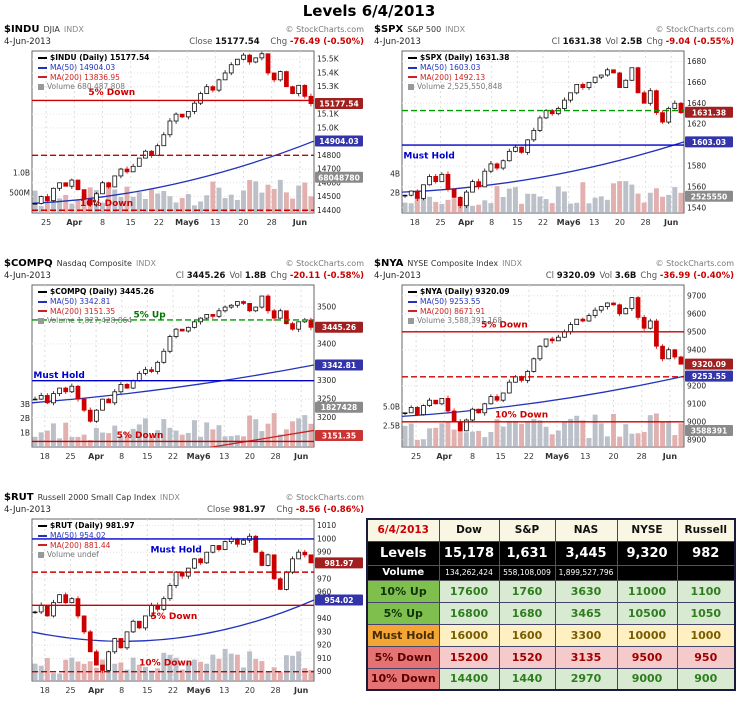  What do you see at coordinates (324, 671) in the screenshot?
I see `svg-text: 900` at bounding box center [324, 671].